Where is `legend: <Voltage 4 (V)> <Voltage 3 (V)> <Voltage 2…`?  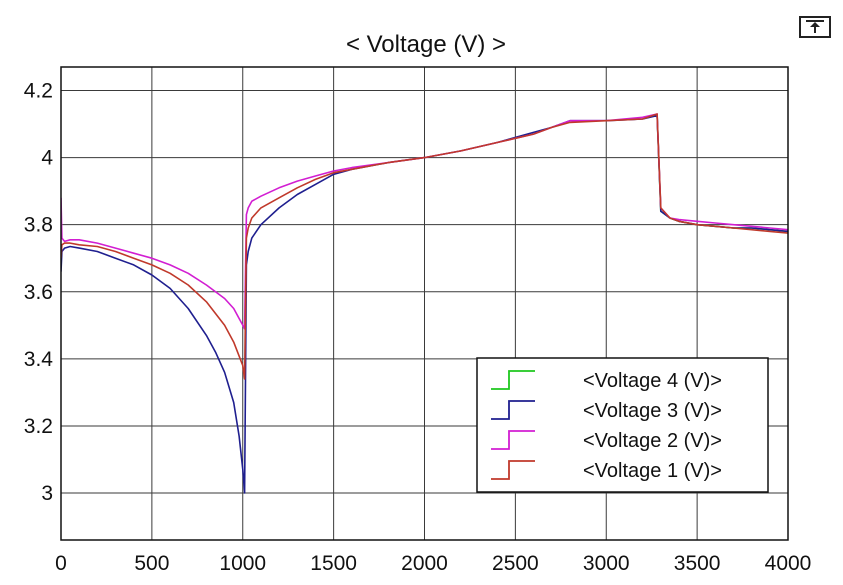
legend: <Voltage 4 (V)> <Voltage 3 (V)> <Voltage 2… is located at coordinates (622, 425).